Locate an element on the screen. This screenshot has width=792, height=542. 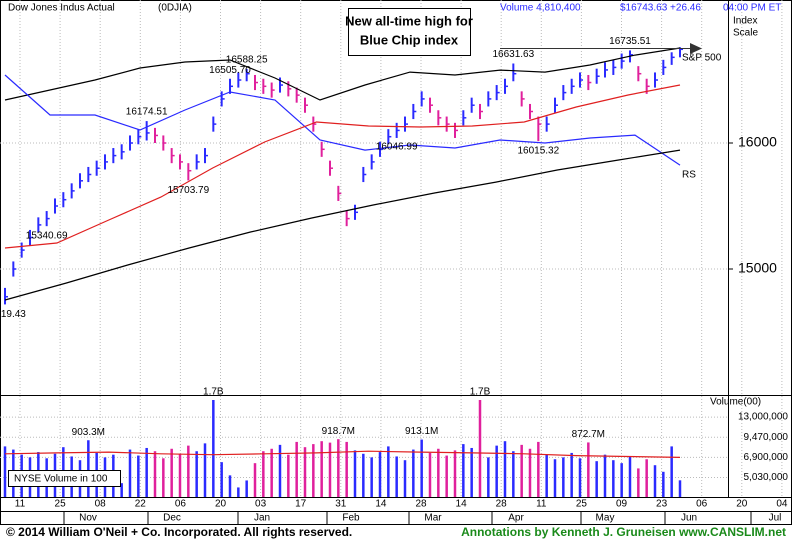
y-tick-label: 16000 is located at coordinates (757, 142).